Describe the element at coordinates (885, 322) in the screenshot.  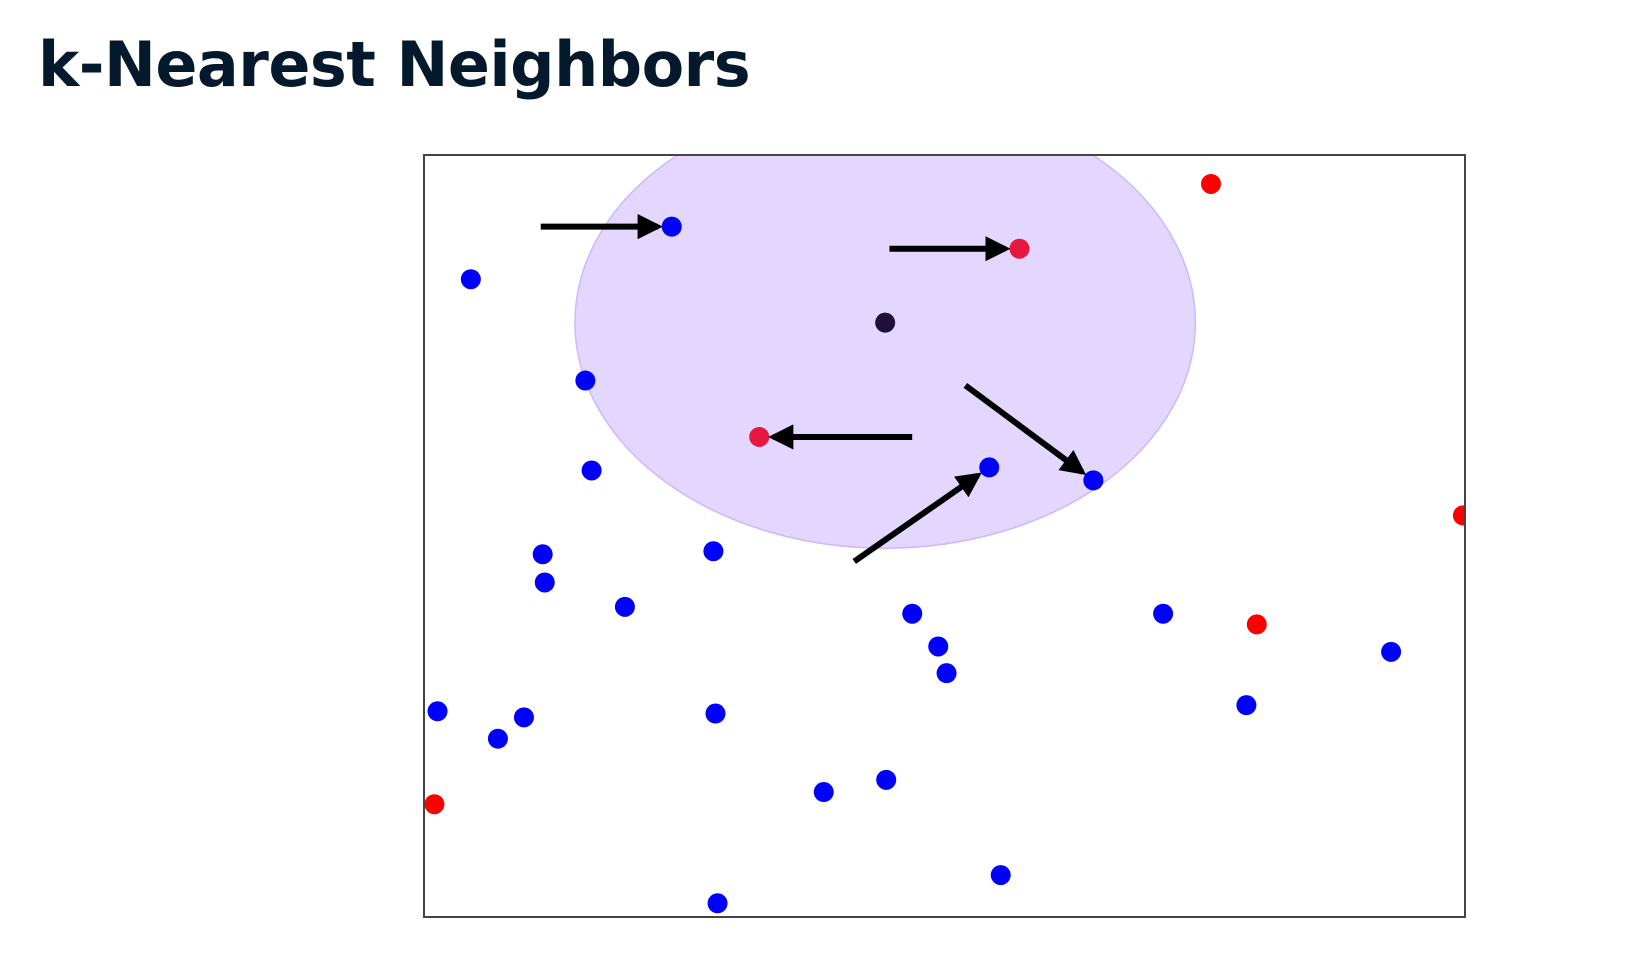
I see `query-point` at that location.